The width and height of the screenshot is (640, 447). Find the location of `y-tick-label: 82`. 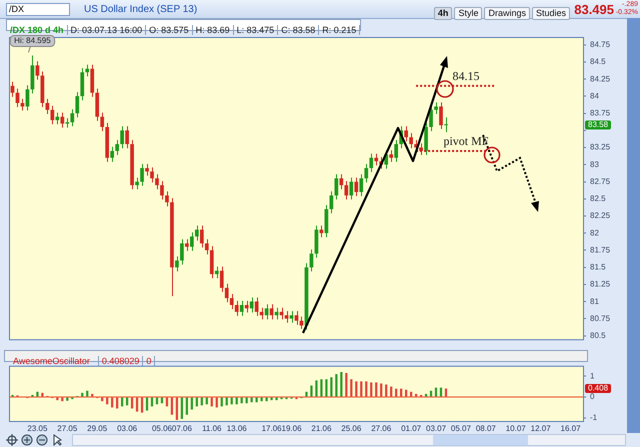

y-tick-label: 82 is located at coordinates (595, 233).